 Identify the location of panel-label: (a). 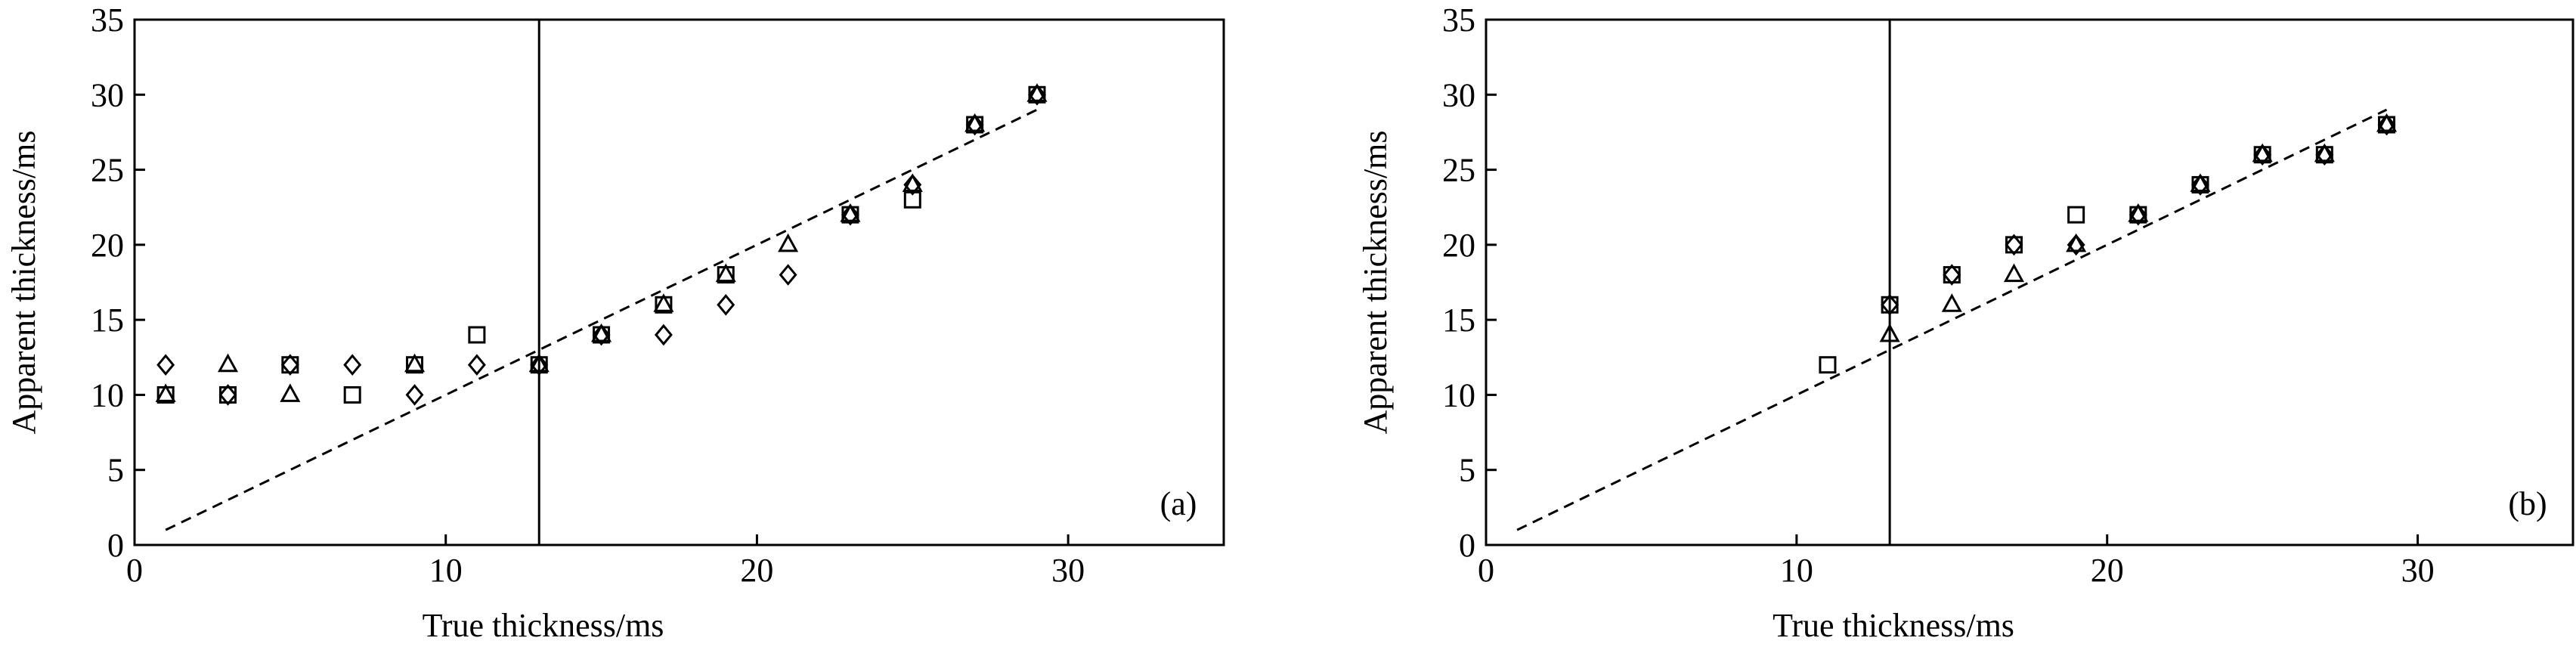
(1178, 503).